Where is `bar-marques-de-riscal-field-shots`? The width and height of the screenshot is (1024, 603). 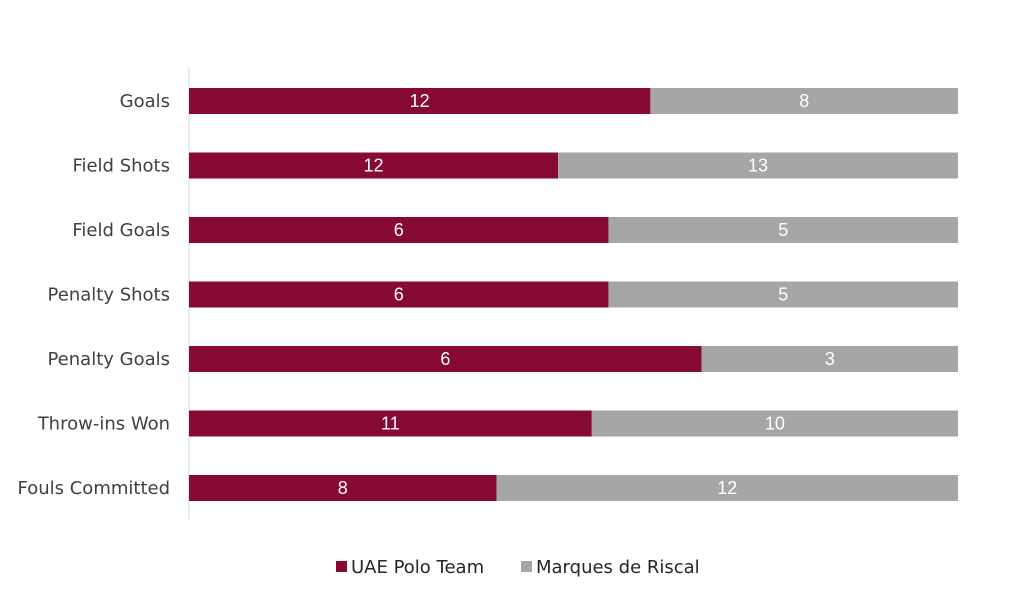 bar-marques-de-riscal-field-shots is located at coordinates (758, 165).